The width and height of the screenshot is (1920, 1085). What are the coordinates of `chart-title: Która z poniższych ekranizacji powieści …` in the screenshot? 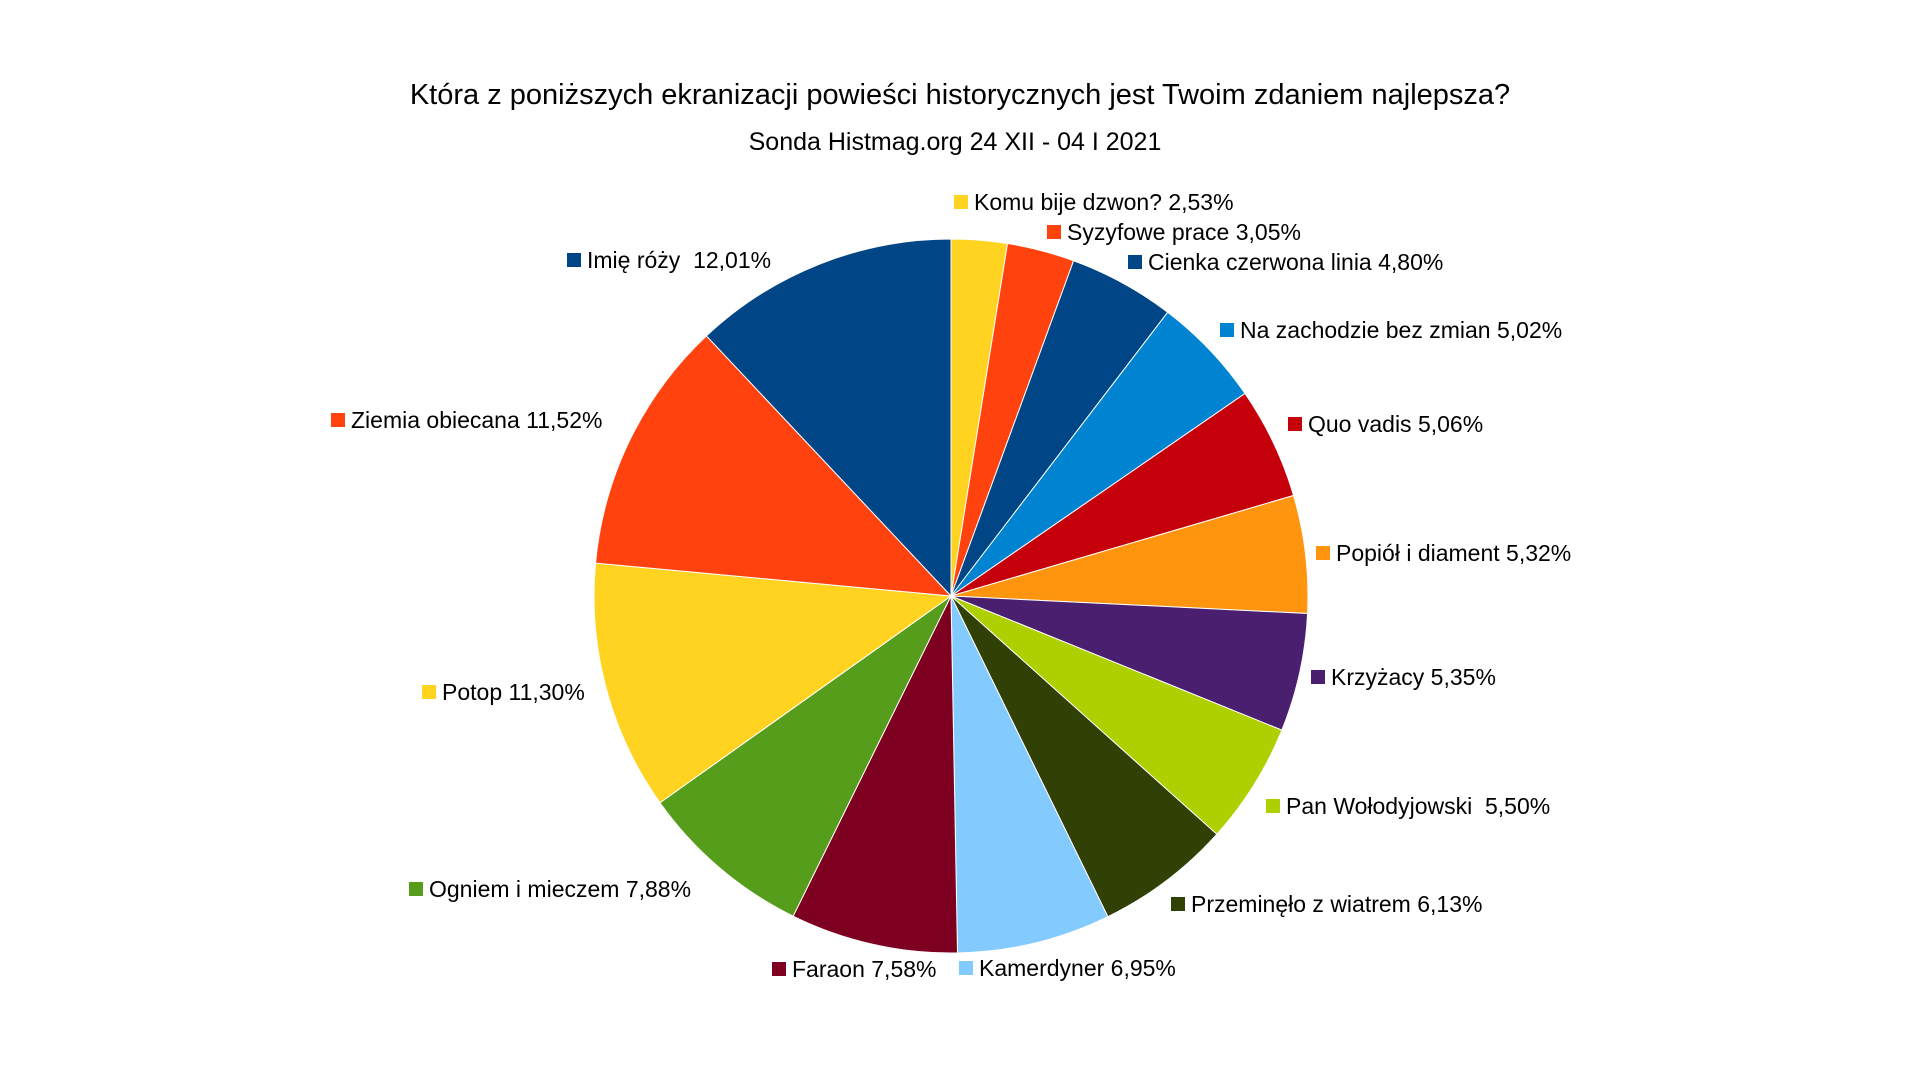 It's located at (960, 95).